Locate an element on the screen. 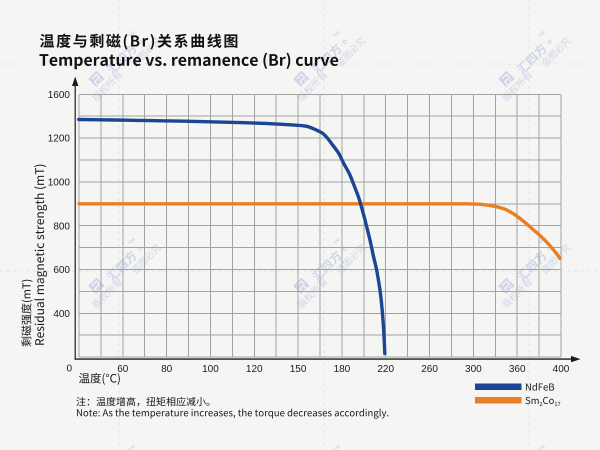  svg-text: 120 is located at coordinates (254, 369).